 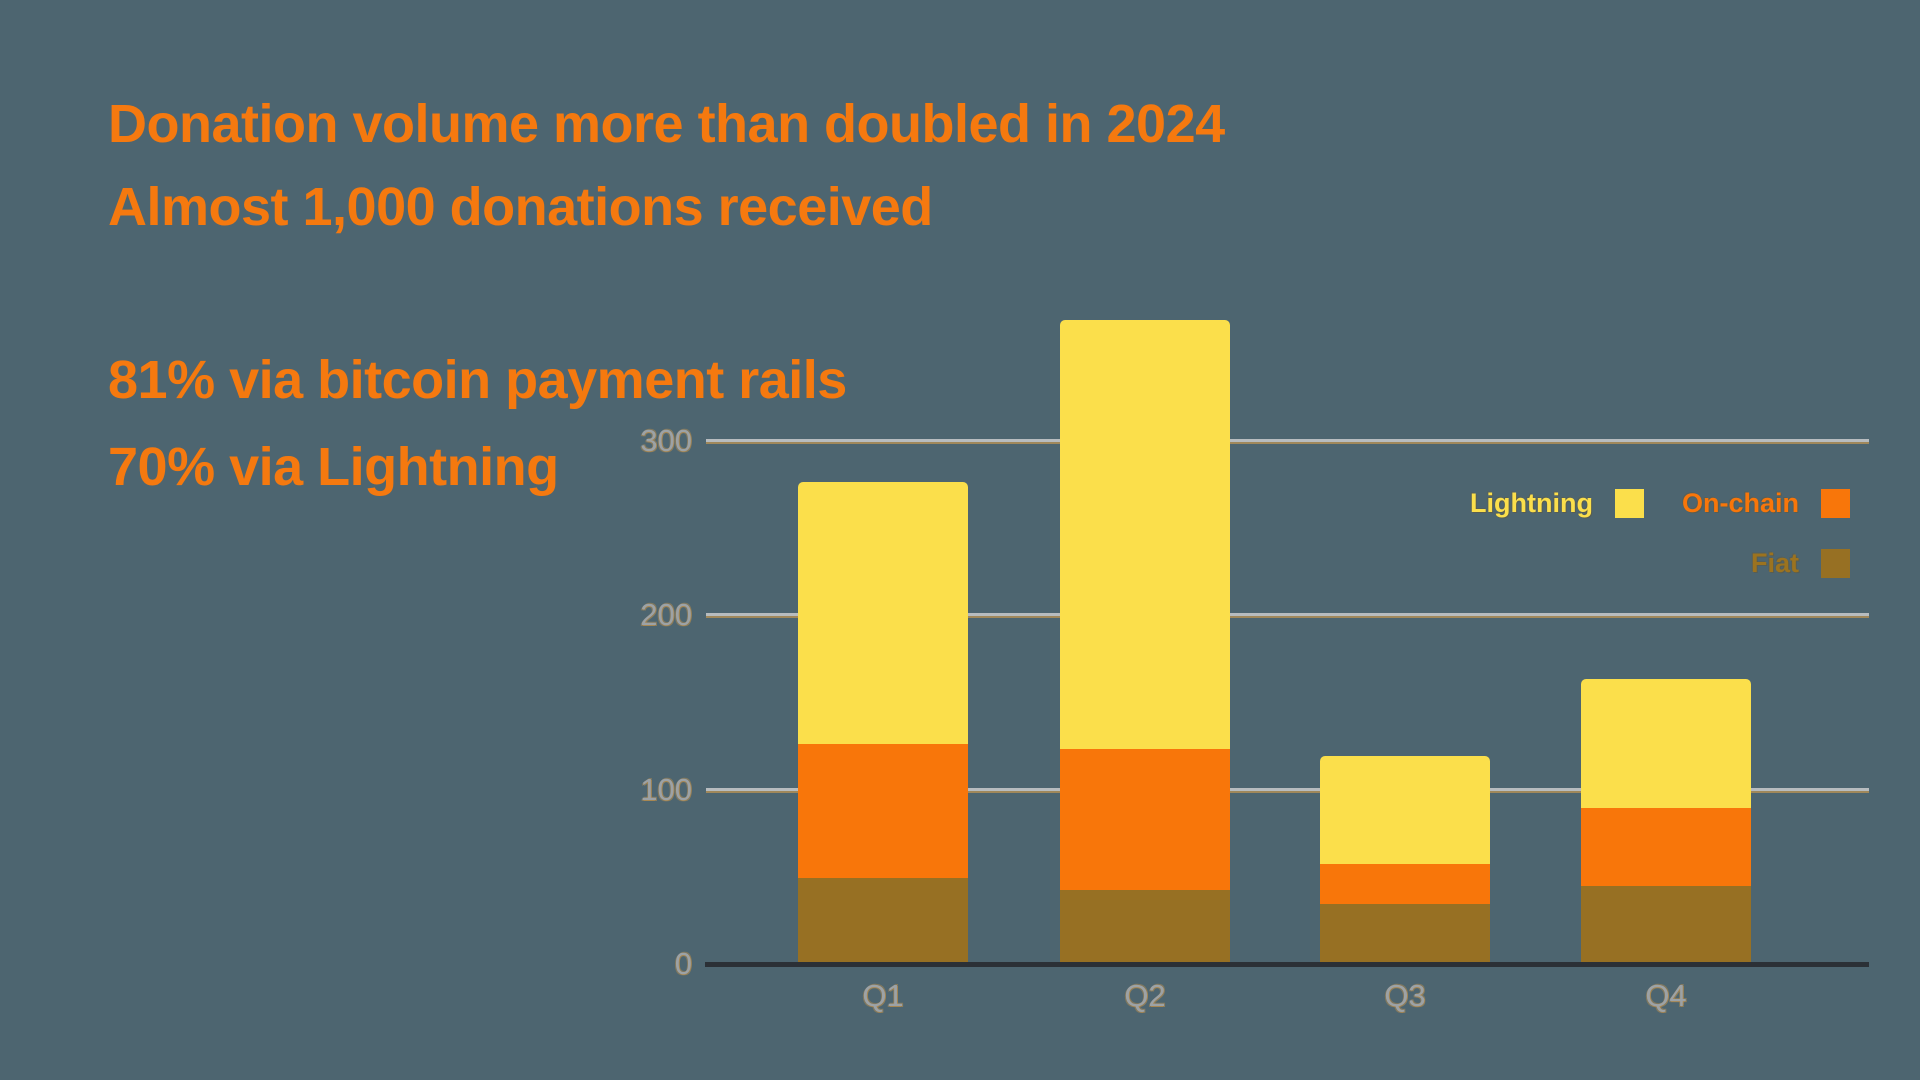 I want to click on y-tick-label-0: 0, so click(x=683, y=963).